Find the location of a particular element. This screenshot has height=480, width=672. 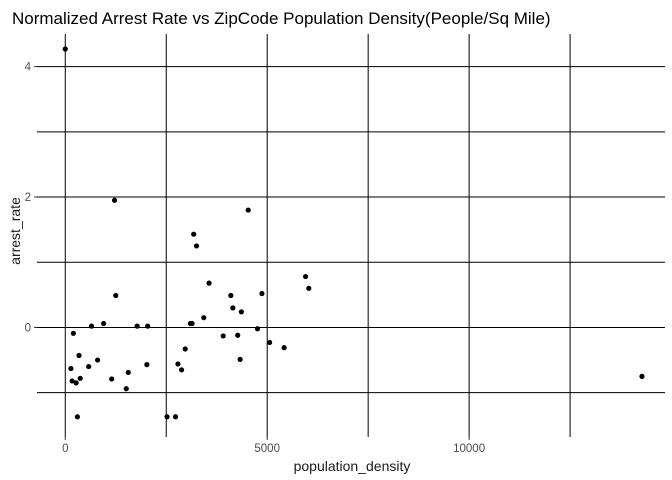

y-tick-label: 2 is located at coordinates (28, 198).